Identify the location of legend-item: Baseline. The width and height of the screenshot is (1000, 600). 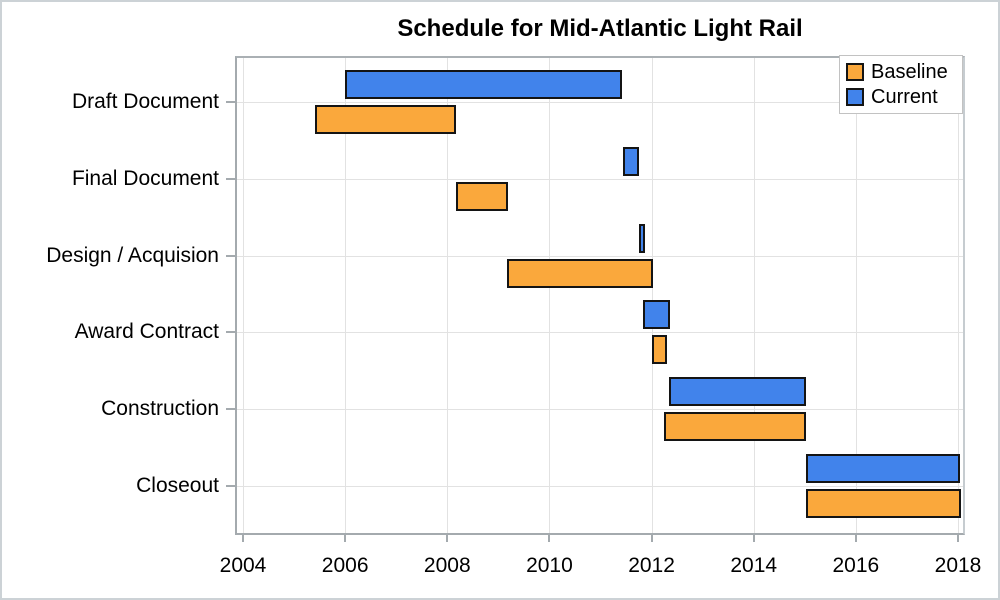
(901, 72).